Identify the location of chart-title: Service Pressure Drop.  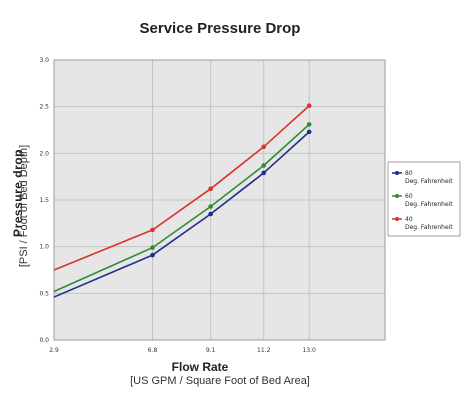
(220, 28).